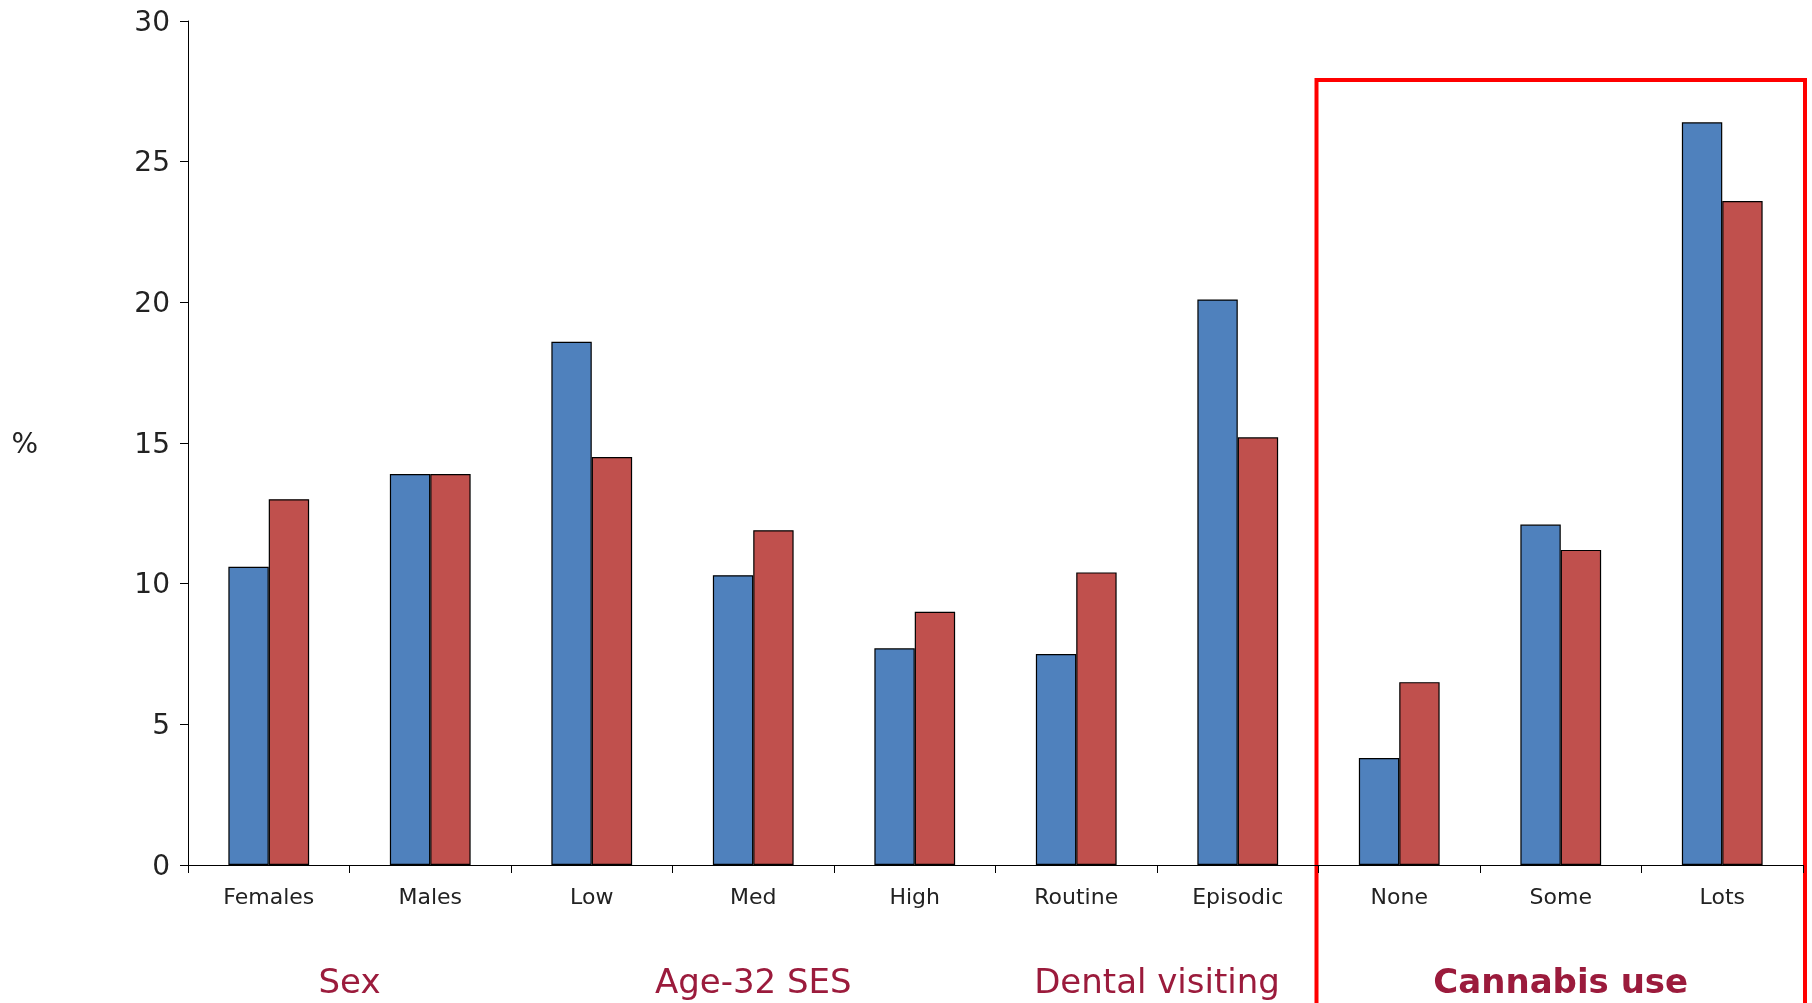  What do you see at coordinates (152, 584) in the screenshot?
I see `y-tick-label: 10` at bounding box center [152, 584].